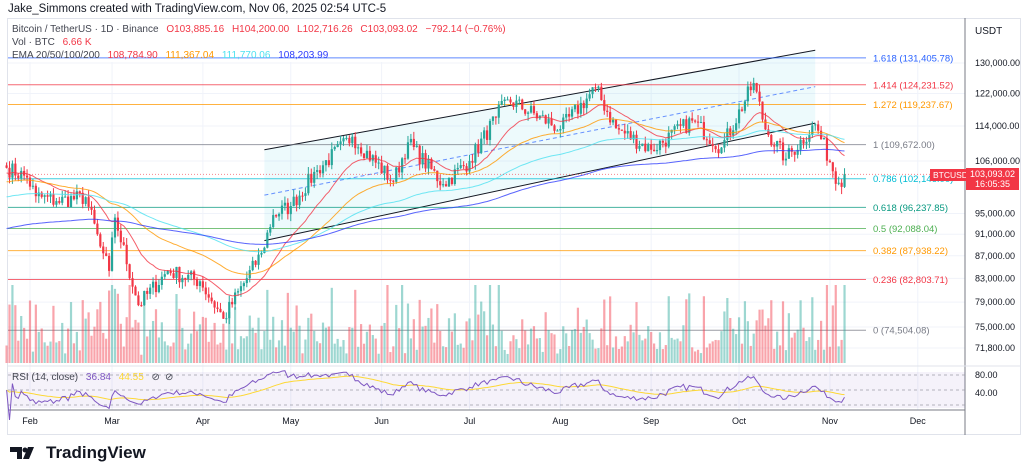 This screenshot has height=473, width=1024. What do you see at coordinates (470, 421) in the screenshot?
I see `time-tick: Jul` at bounding box center [470, 421].